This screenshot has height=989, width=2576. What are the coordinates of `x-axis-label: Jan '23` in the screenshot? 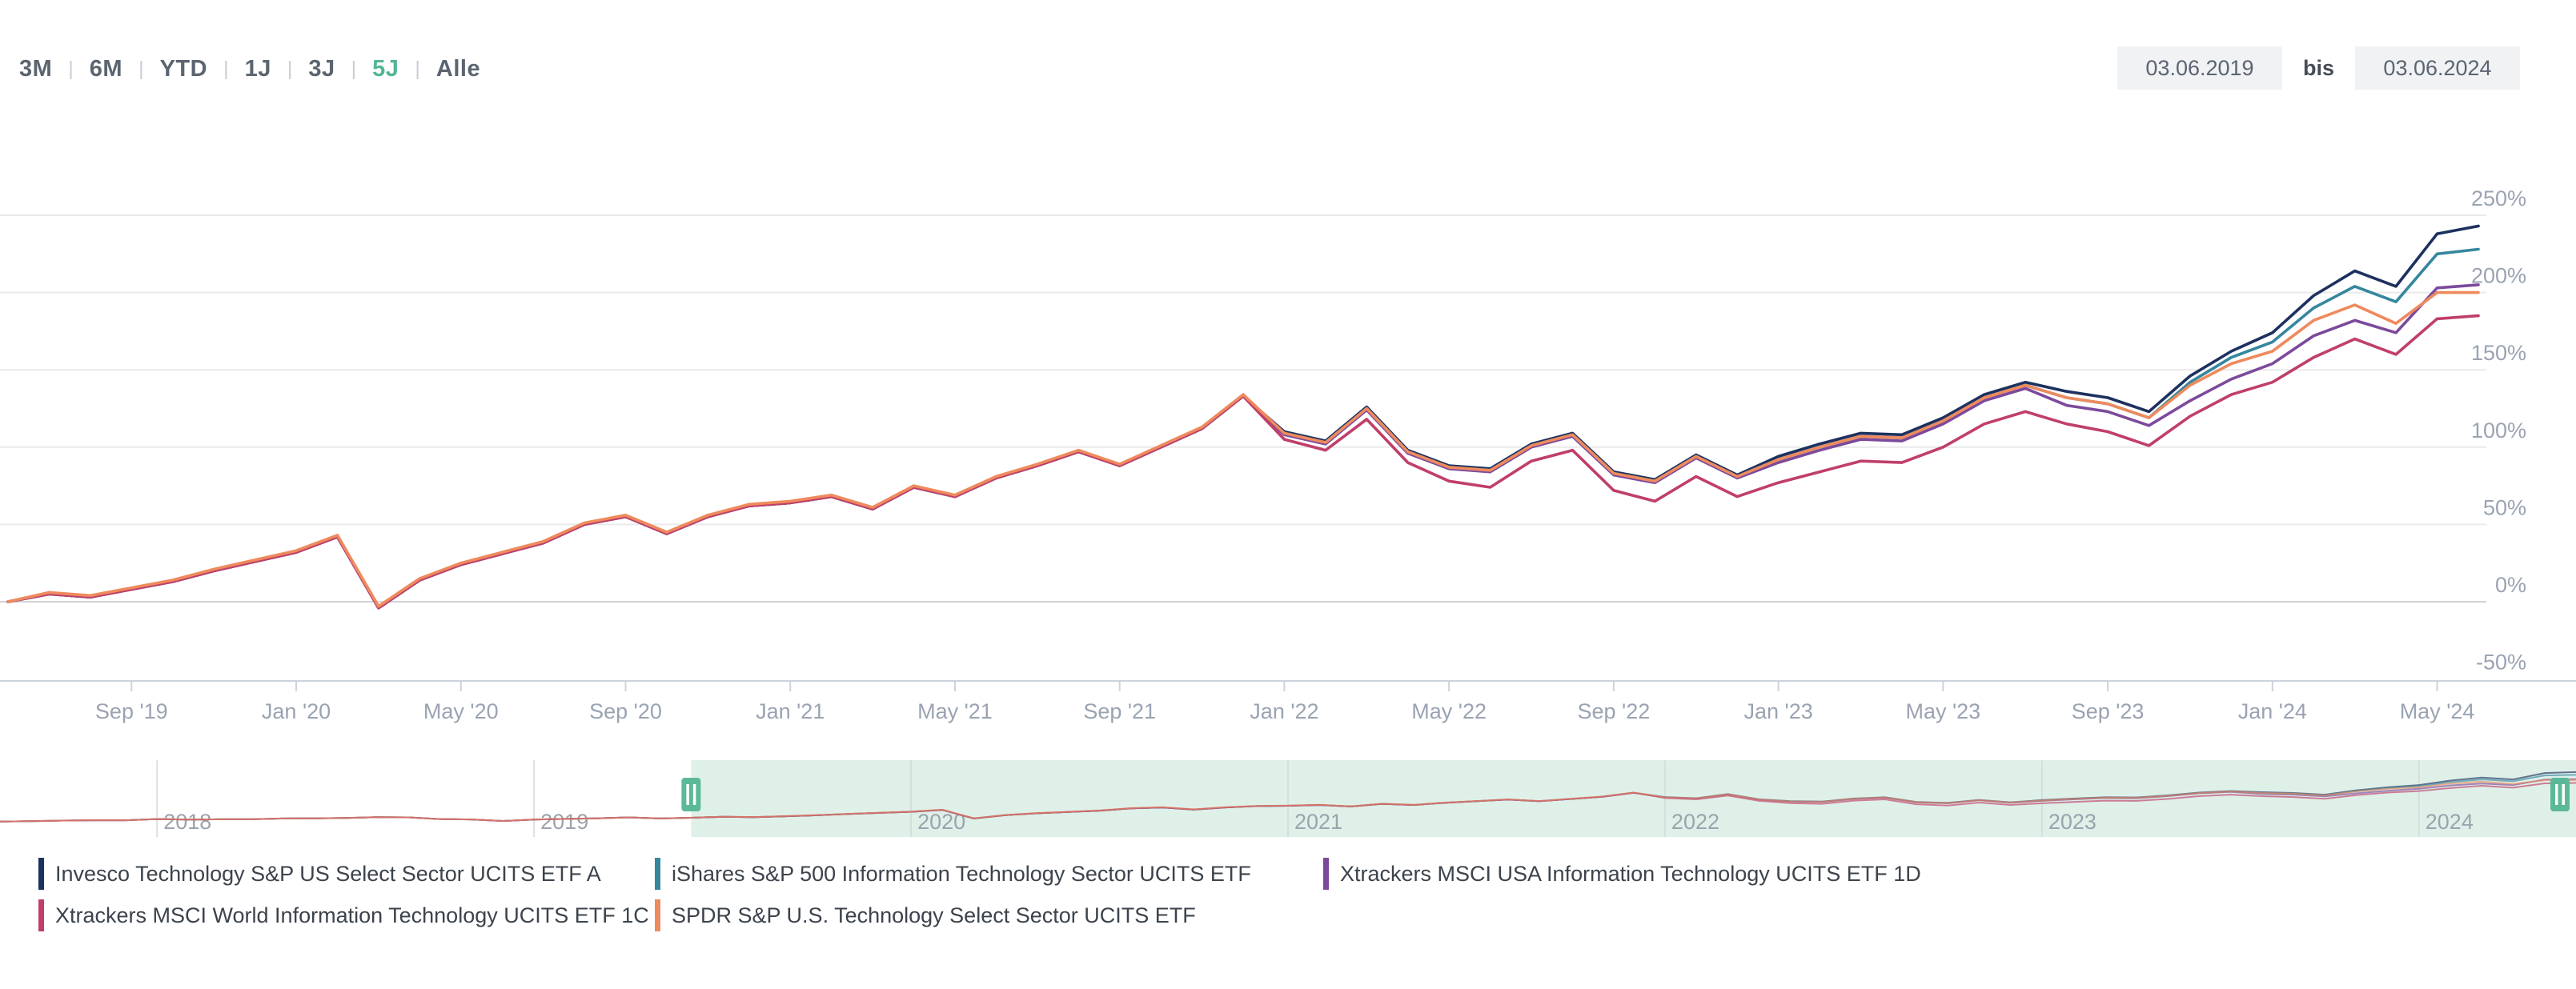 It's located at (1779, 711).